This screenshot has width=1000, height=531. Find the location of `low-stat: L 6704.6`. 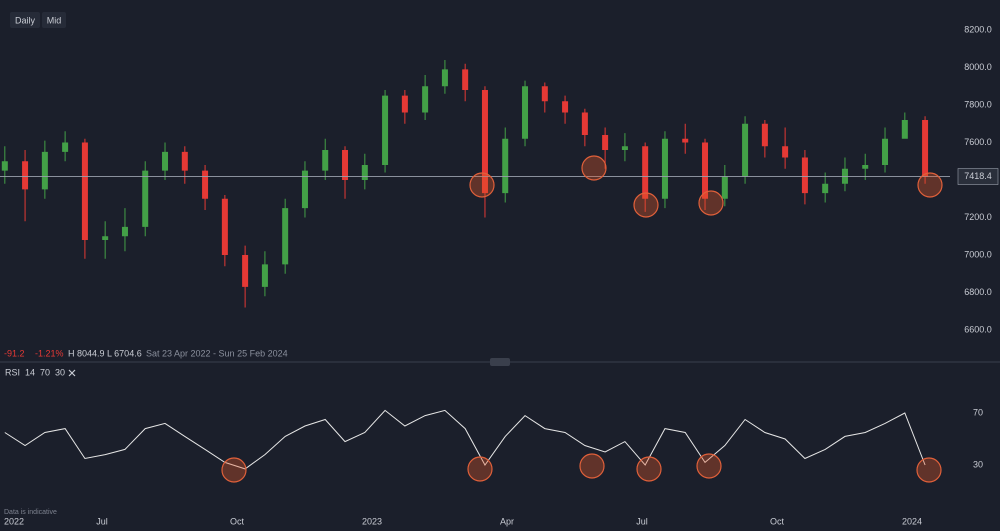

low-stat: L 6704.6 is located at coordinates (124, 353).